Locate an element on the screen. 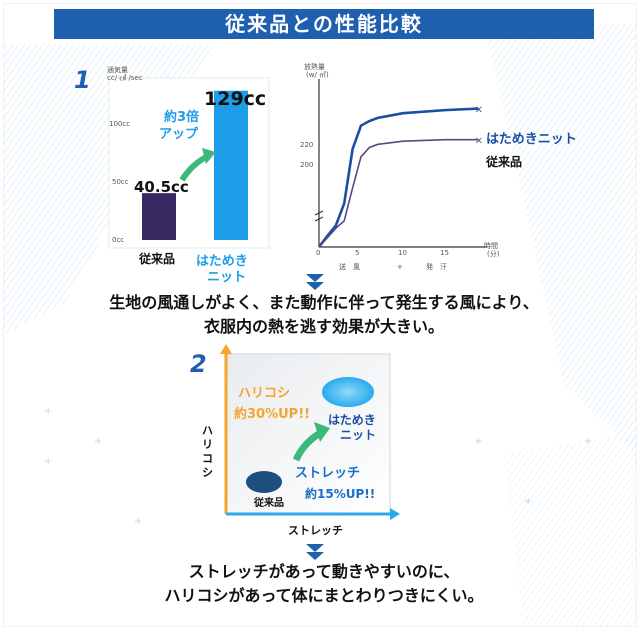 The width and height of the screenshot is (640, 640). section-2-number: 2 is located at coordinates (198, 364).